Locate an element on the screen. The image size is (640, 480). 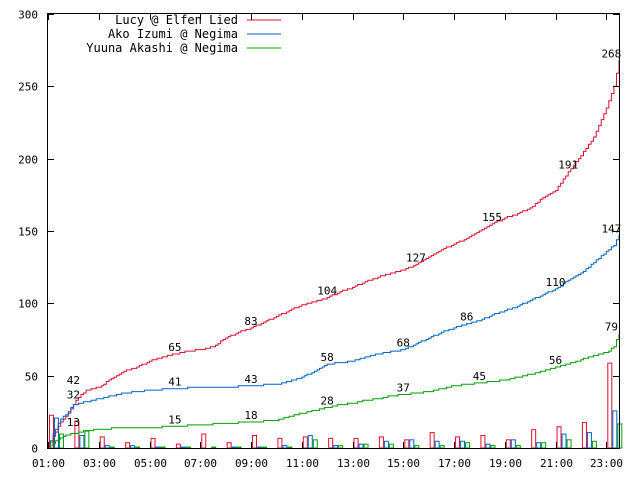
x-tick-label: 17:00 is located at coordinates (454, 463).